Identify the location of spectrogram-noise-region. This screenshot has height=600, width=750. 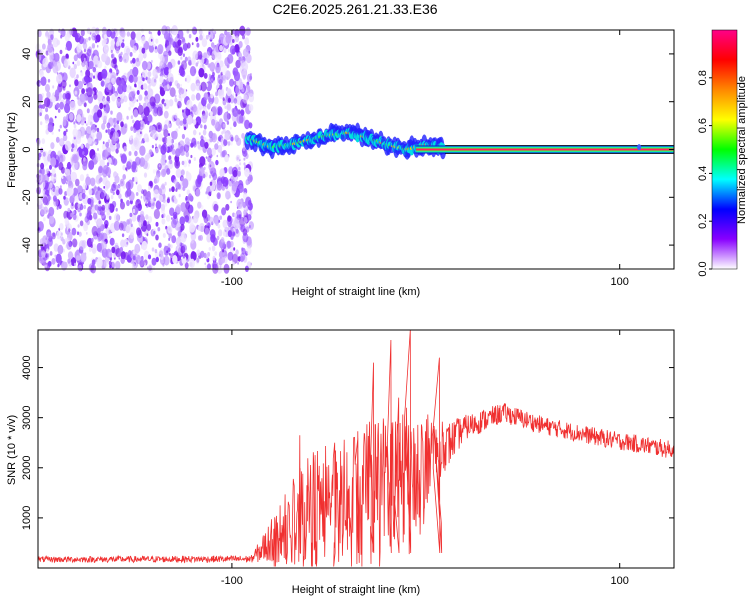
(145, 149).